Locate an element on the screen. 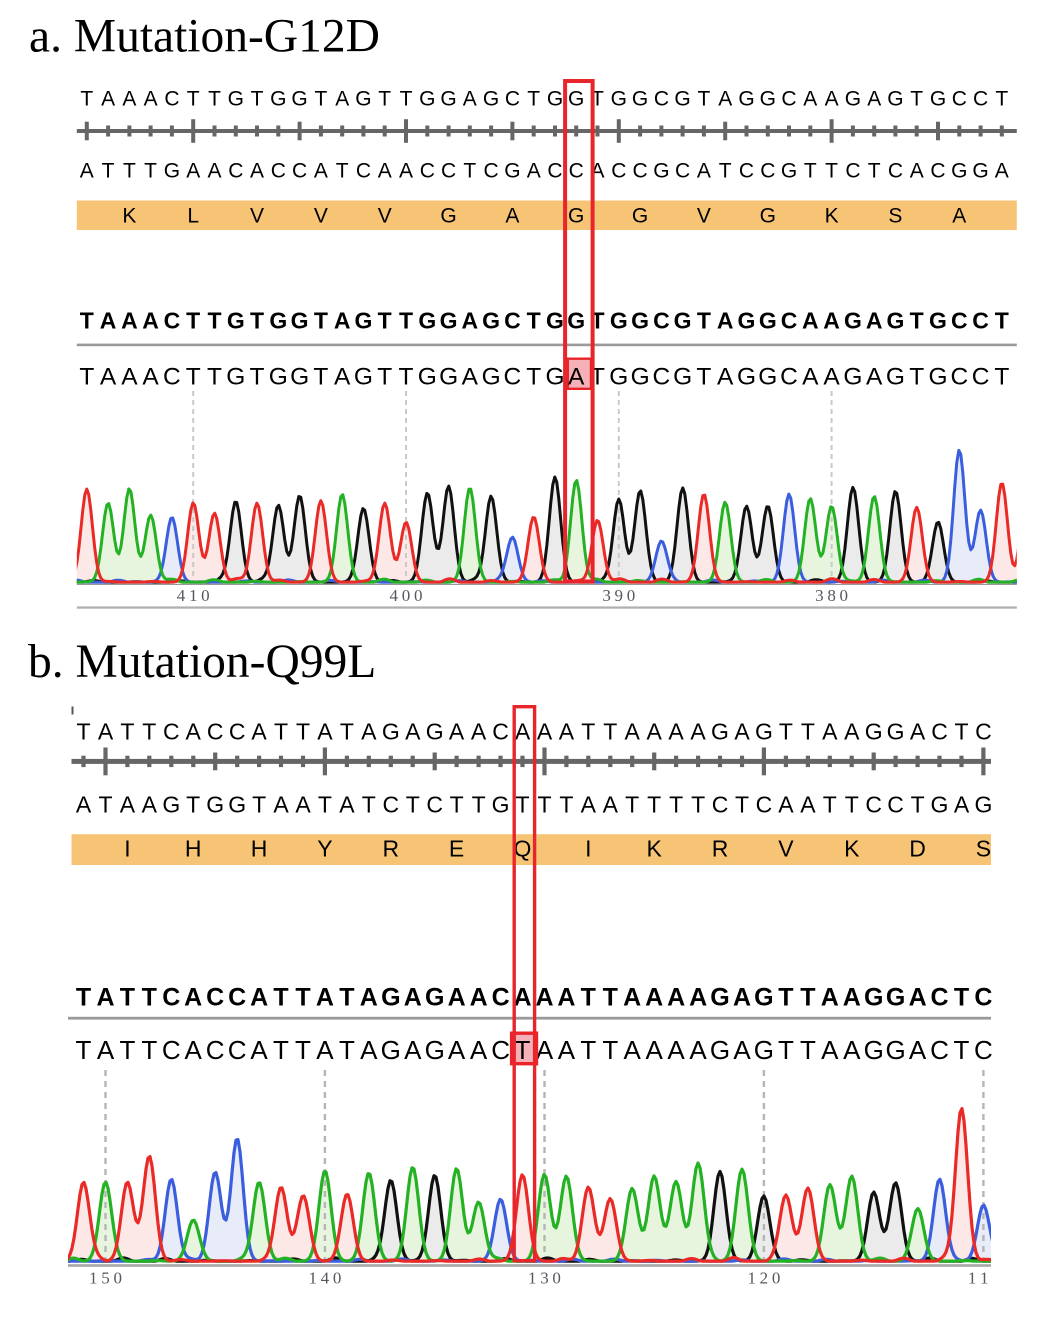 The height and width of the screenshot is (1323, 1046). svg-text: 380 is located at coordinates (831, 595).